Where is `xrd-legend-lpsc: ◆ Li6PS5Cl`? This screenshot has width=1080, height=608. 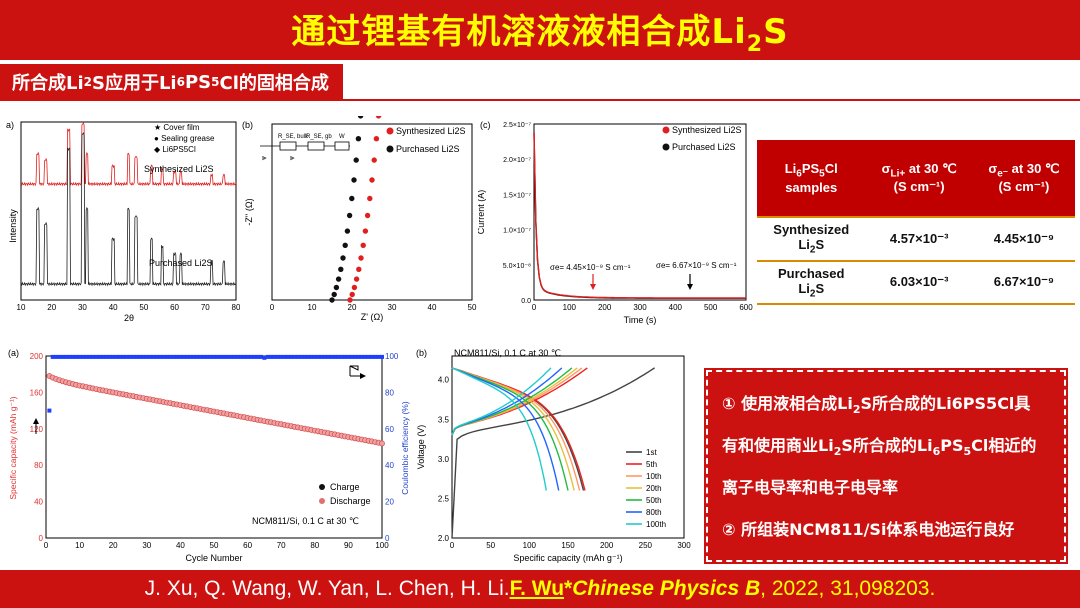 xrd-legend-lpsc: ◆ Li6PS5Cl is located at coordinates (175, 149).